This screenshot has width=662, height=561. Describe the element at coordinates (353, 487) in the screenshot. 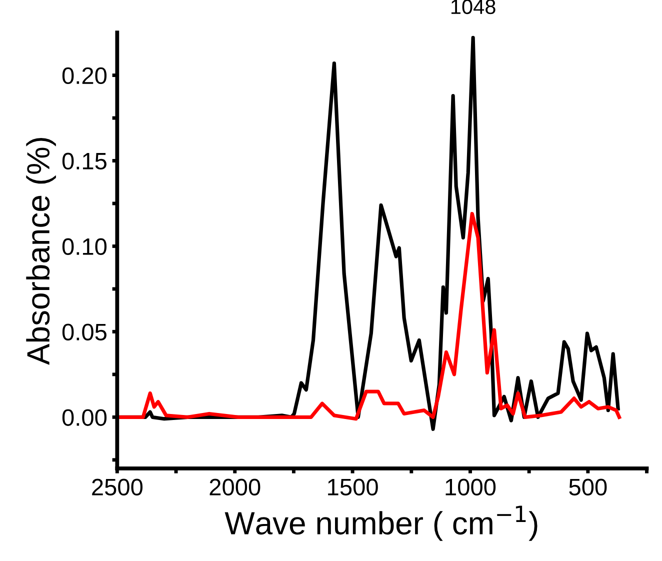

I see `x-tick-label: 1500` at that location.